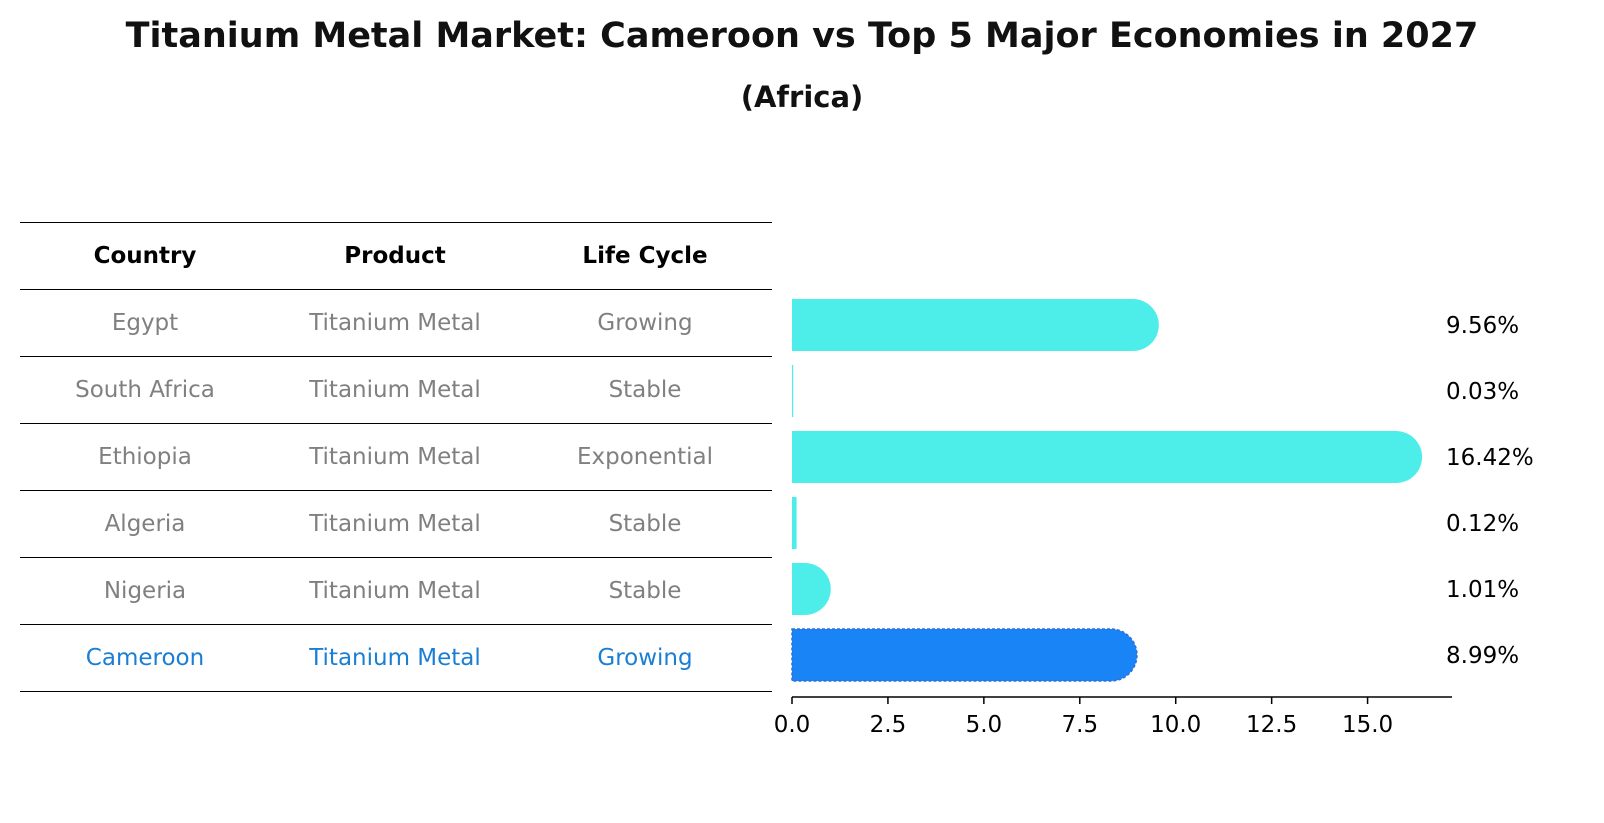  What do you see at coordinates (794, 523) in the screenshot?
I see `bar-algeria` at bounding box center [794, 523].